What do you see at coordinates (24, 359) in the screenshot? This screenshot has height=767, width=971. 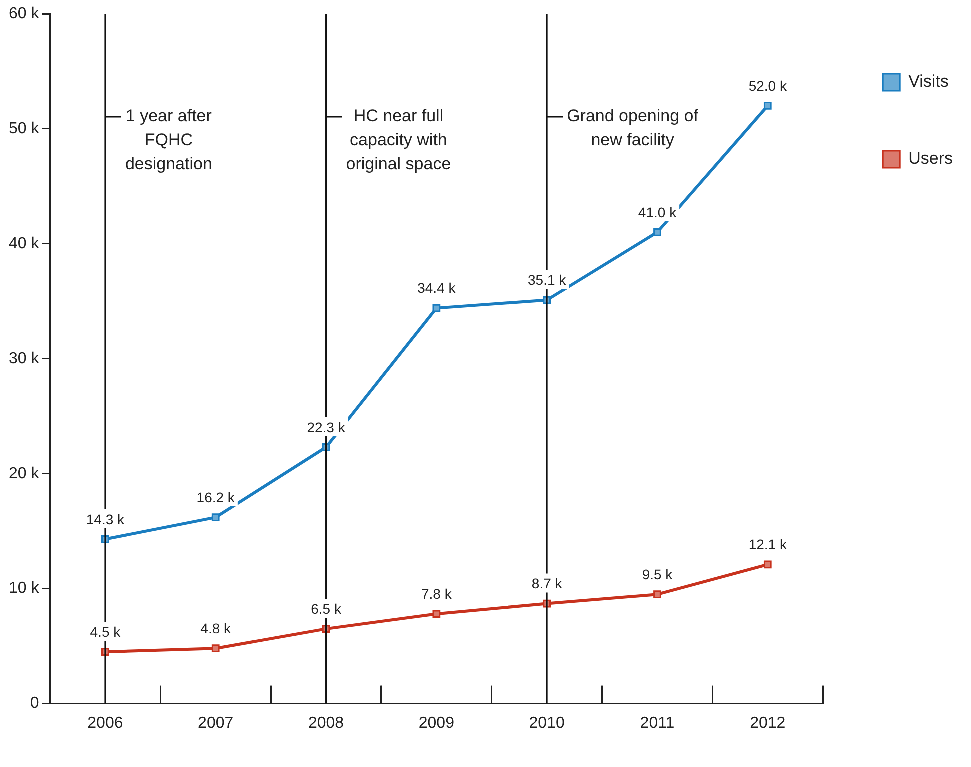 I see `y-tick-label: 30 k` at bounding box center [24, 359].